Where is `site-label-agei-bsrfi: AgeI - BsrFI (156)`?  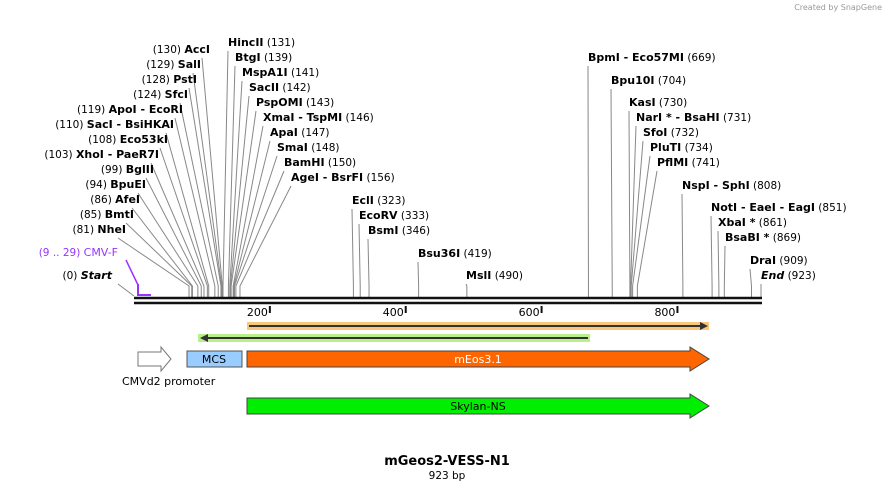 site-label-agei-bsrfi: AgeI - BsrFI (156) is located at coordinates (343, 177).